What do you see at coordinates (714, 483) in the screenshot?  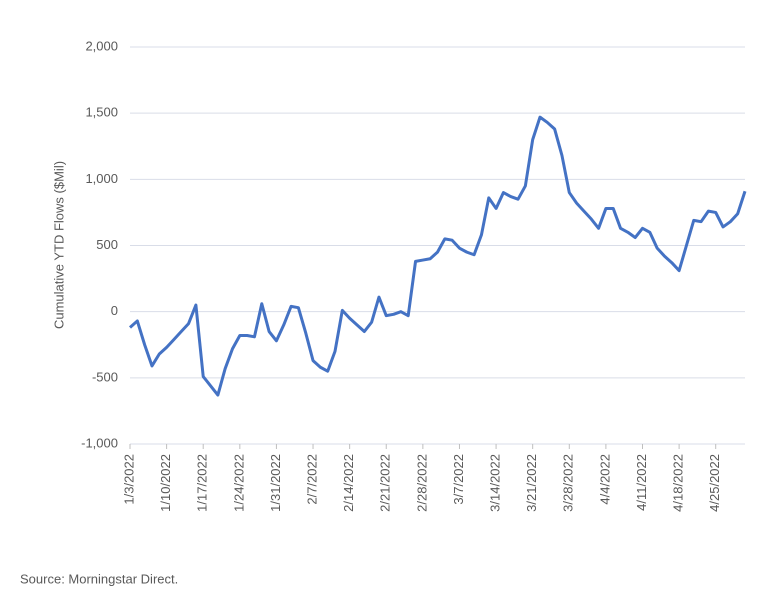 I see `x-tick-label: 4/25/2022` at bounding box center [714, 483].